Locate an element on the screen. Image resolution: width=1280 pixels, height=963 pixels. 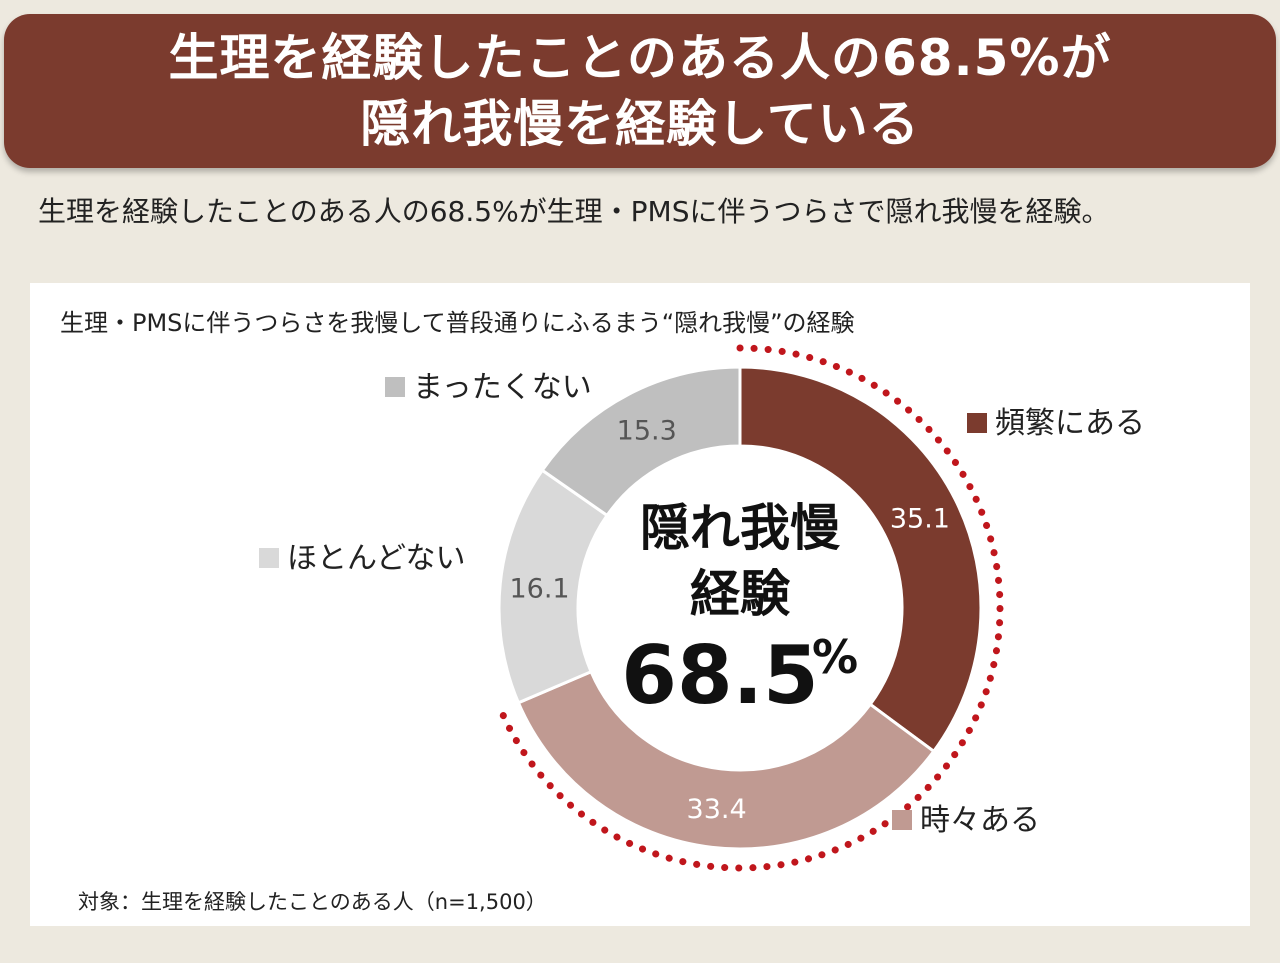
legend-label-1: 頻繁にある is located at coordinates (1070, 423).